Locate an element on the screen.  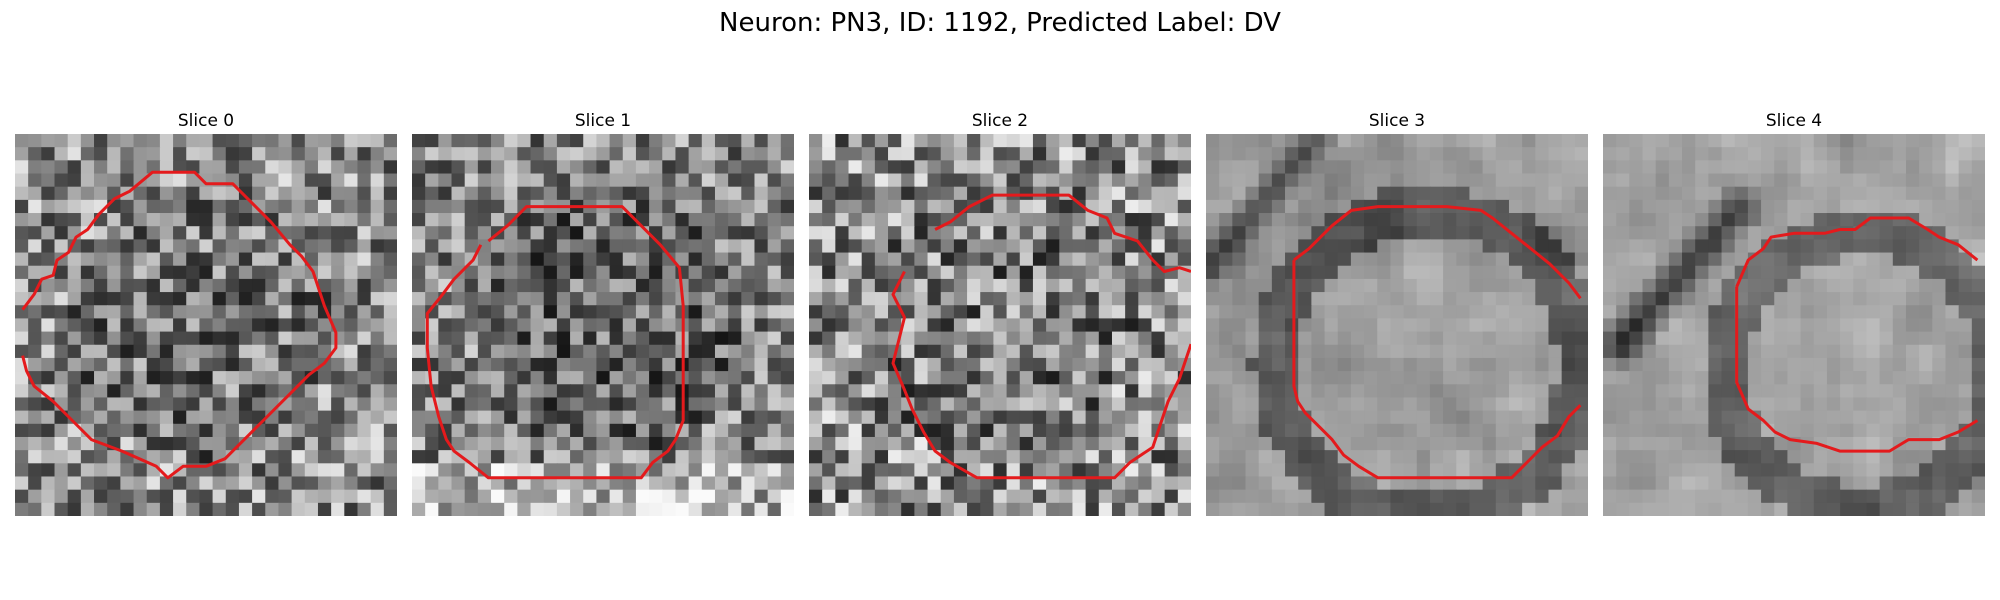
slice-title-3: Slice 3 is located at coordinates (1397, 121).